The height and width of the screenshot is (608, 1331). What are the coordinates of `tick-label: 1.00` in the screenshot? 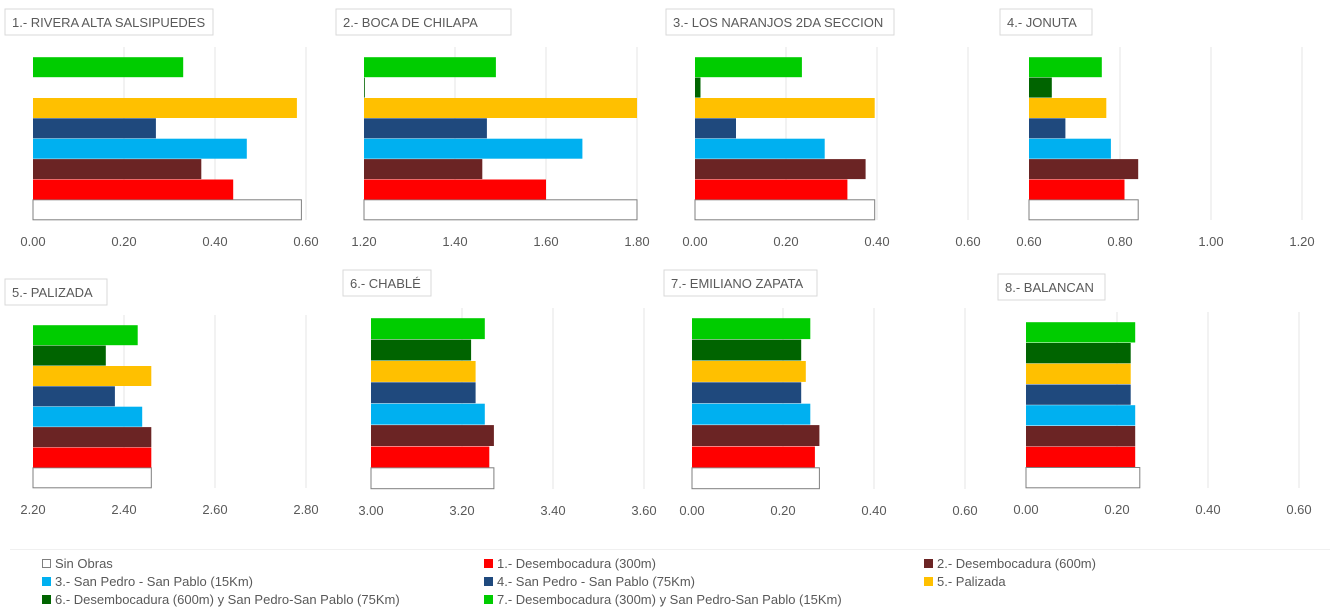 It's located at (1210, 241).